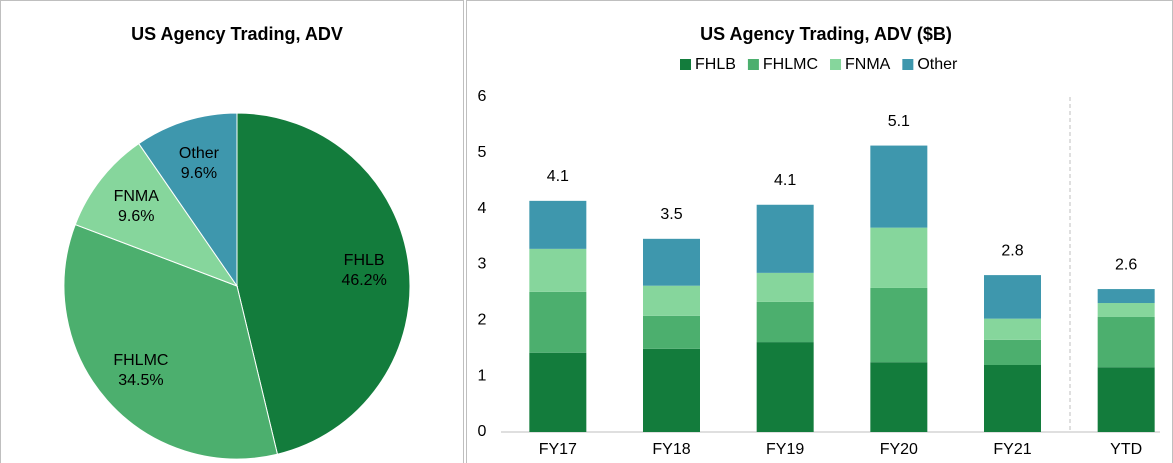  What do you see at coordinates (364, 260) in the screenshot?
I see `slice-label: FHLB` at bounding box center [364, 260].